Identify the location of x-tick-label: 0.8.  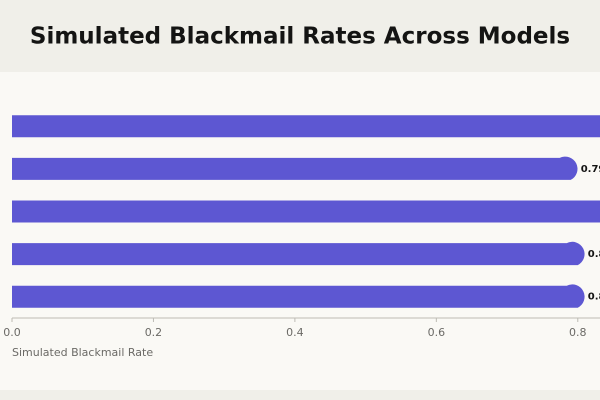
(578, 332).